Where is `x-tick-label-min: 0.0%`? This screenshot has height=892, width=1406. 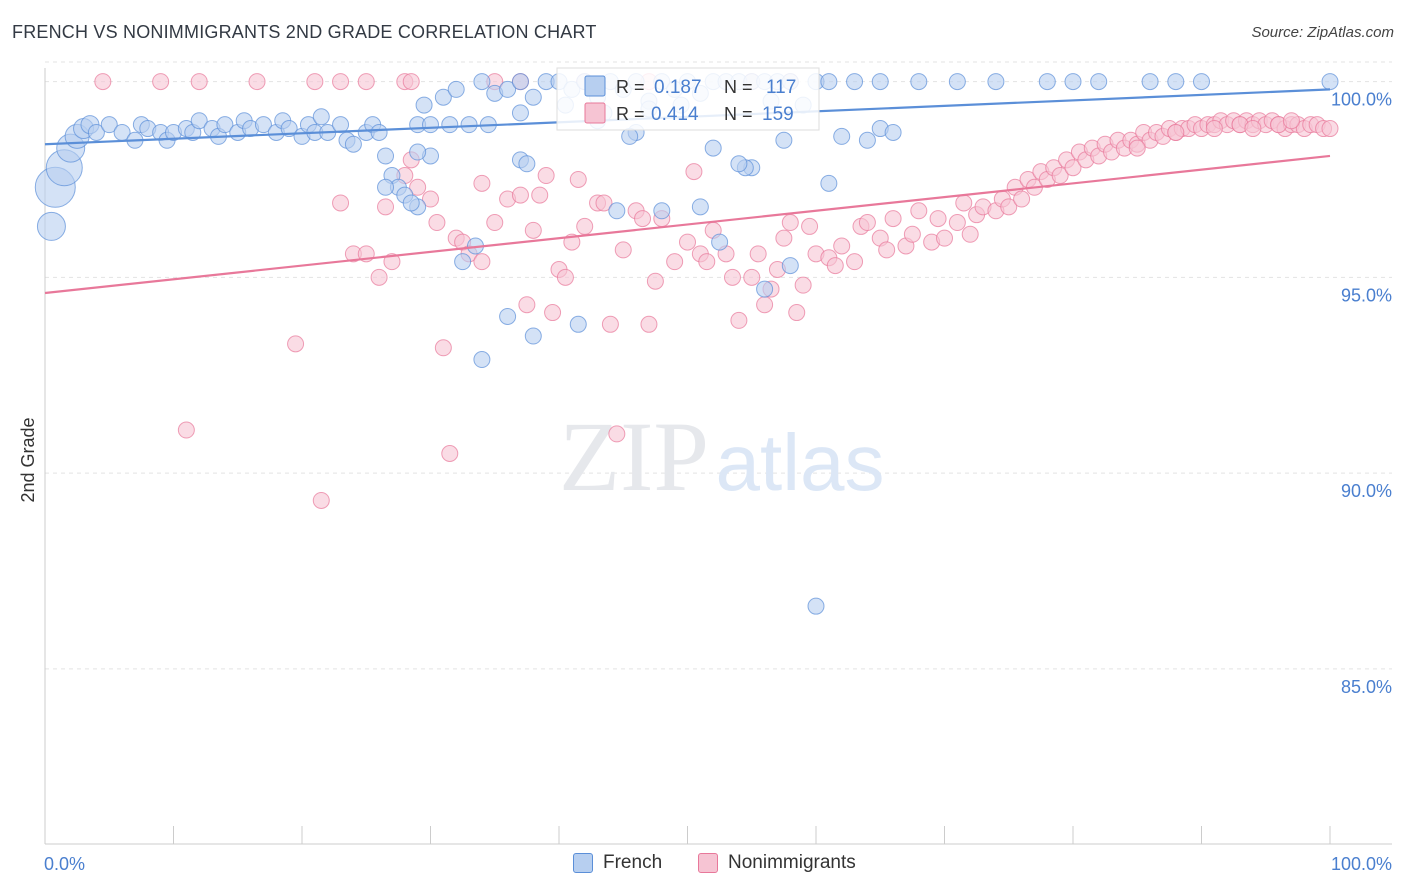
x-tick-label-min: 0.0% is located at coordinates (64, 864).